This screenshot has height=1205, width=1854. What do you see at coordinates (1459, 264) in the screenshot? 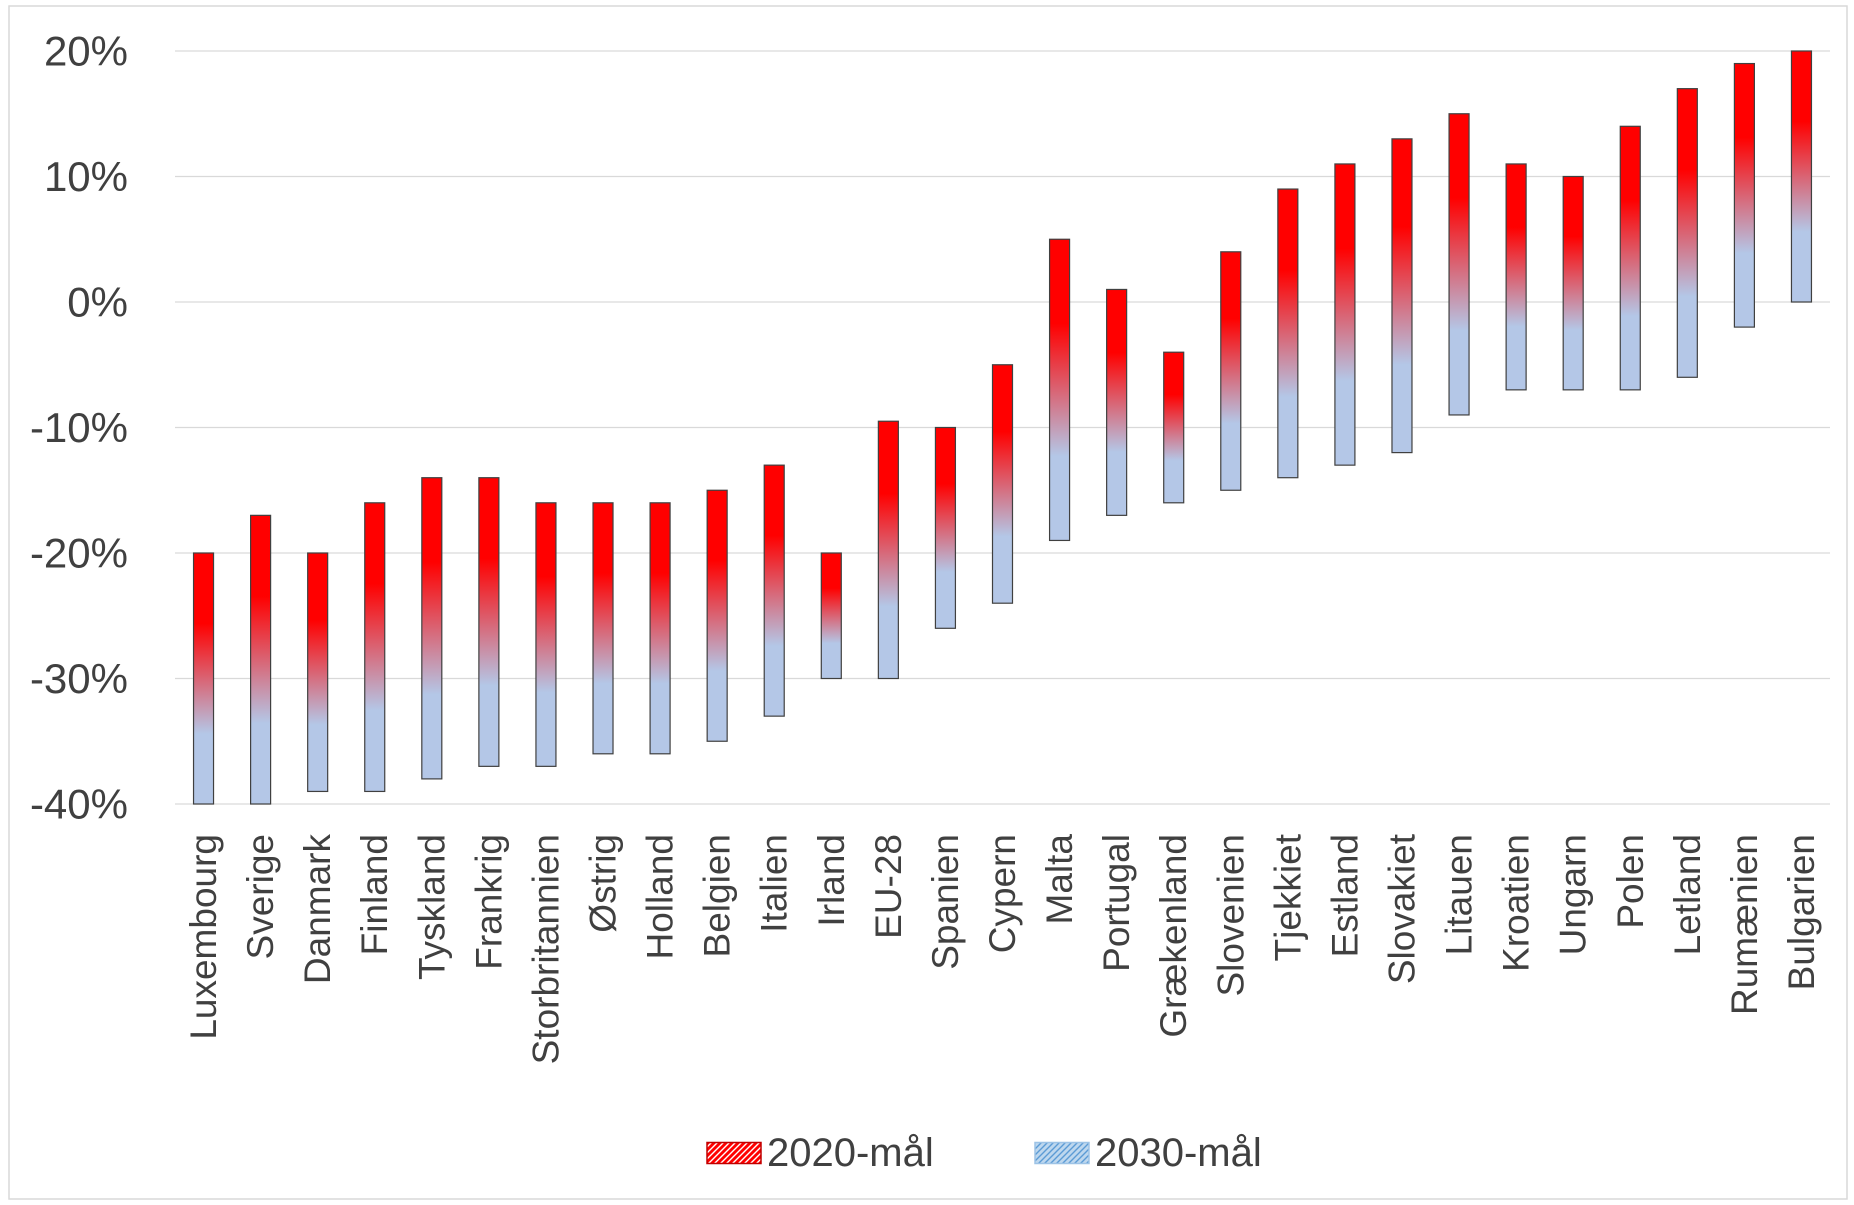
I see `bar-litauen` at bounding box center [1459, 264].